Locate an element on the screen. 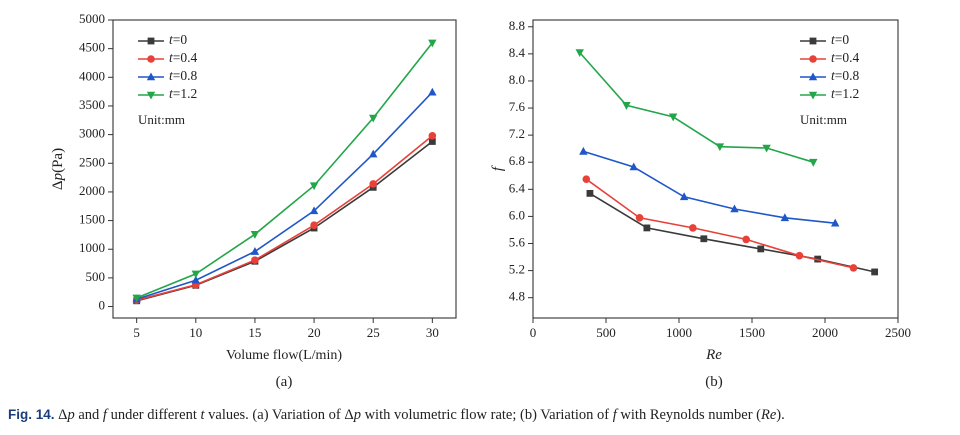  unit-note: Unit:mm is located at coordinates (161, 119).